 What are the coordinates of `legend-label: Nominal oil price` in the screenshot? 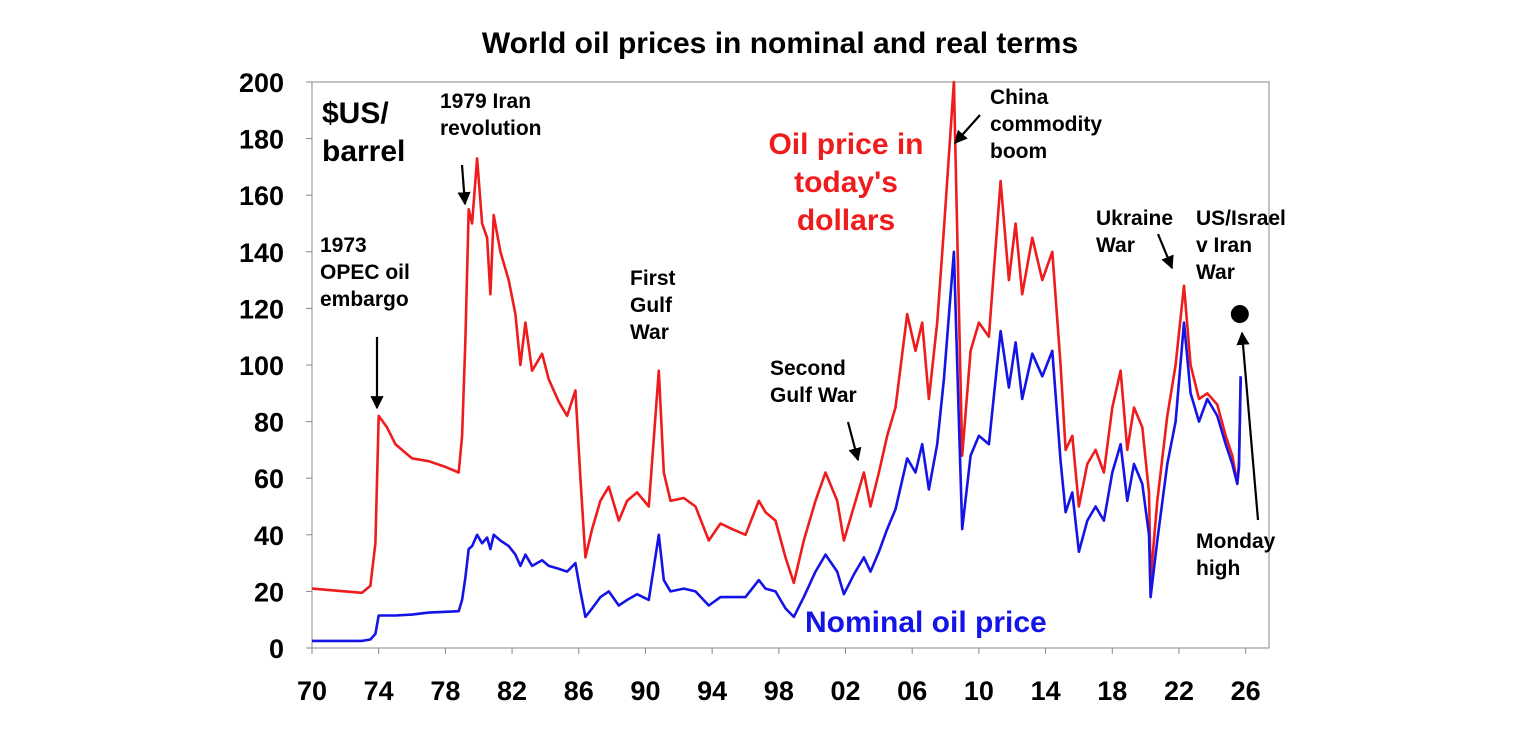 It's located at (926, 622).